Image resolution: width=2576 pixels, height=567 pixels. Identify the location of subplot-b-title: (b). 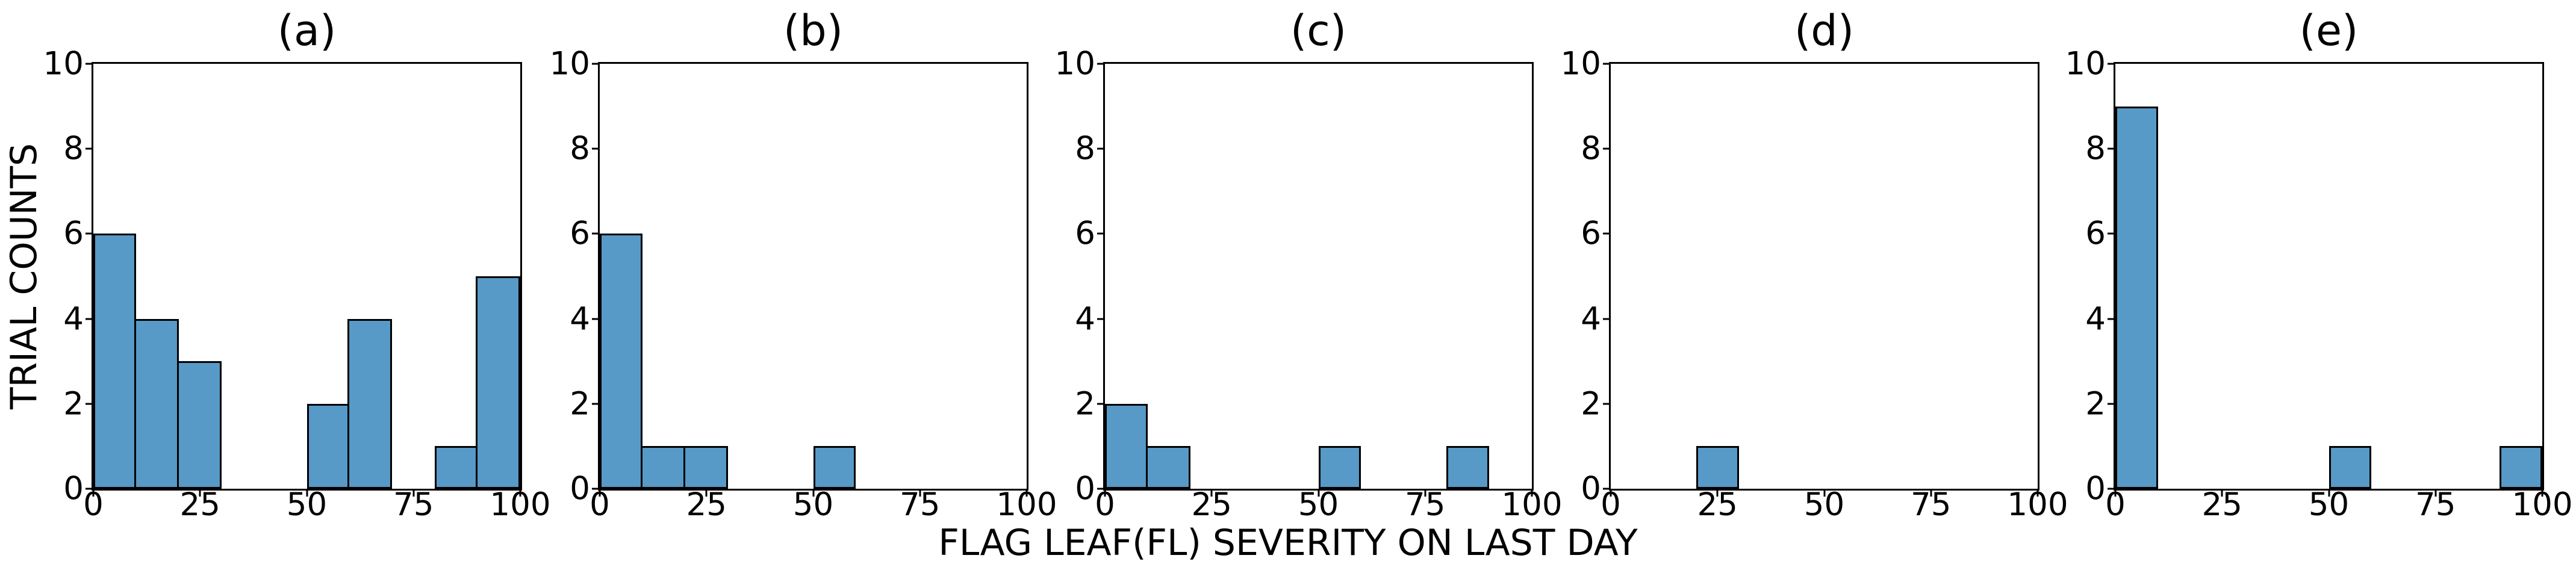
(814, 30).